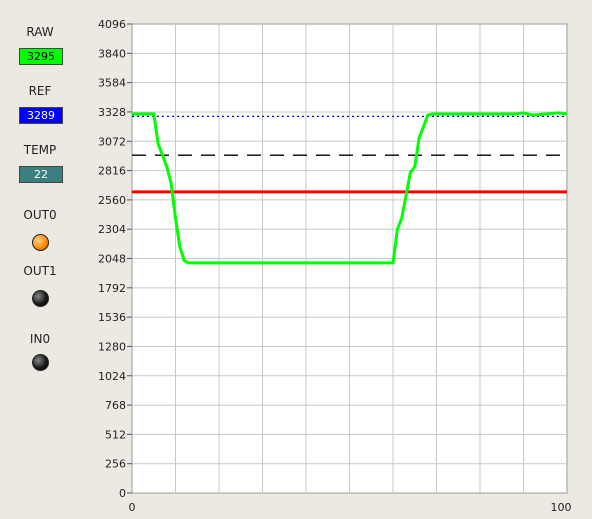 The width and height of the screenshot is (592, 519). I want to click on y-tick-label: 1536, so click(112, 317).